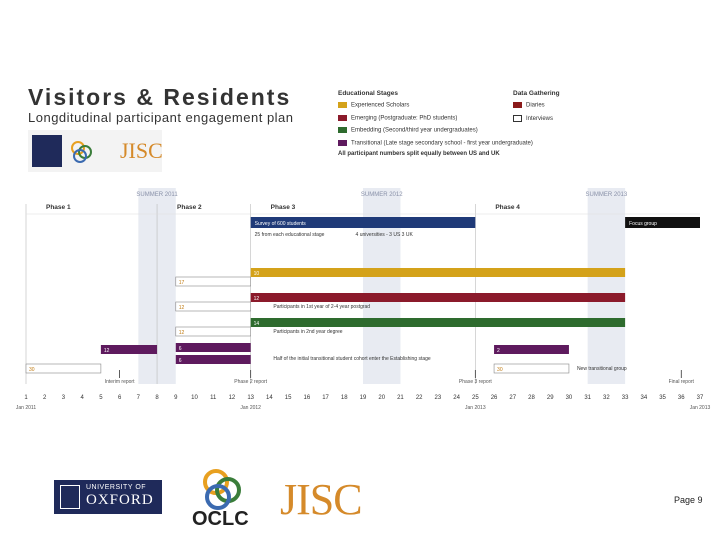 This screenshot has height=540, width=720. What do you see at coordinates (250, 382) in the screenshot?
I see `report-label: Phase 2 report` at bounding box center [250, 382].